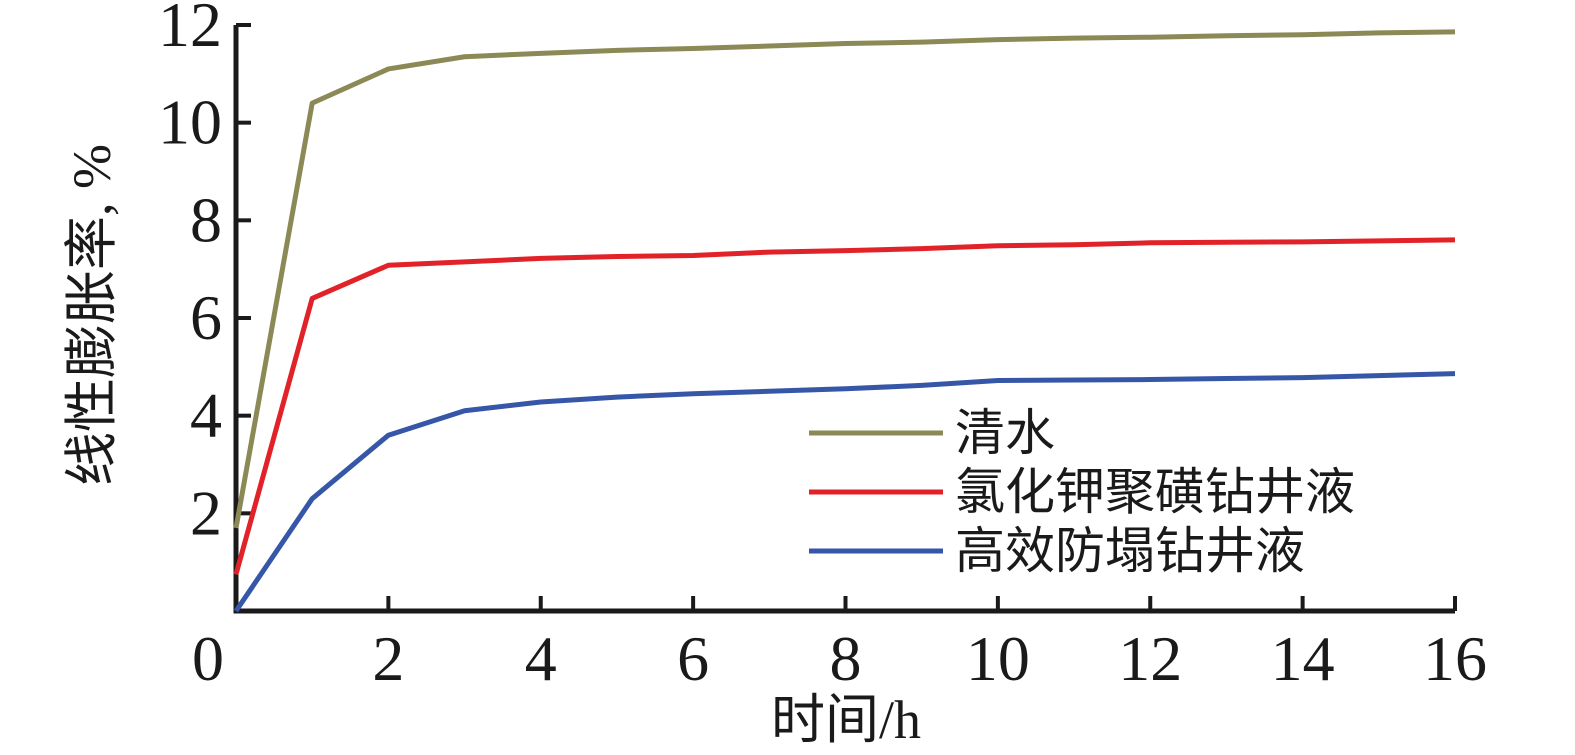 Image resolution: width=1575 pixels, height=755 pixels. Describe the element at coordinates (206, 415) in the screenshot. I see `y-tick-label: 4` at that location.